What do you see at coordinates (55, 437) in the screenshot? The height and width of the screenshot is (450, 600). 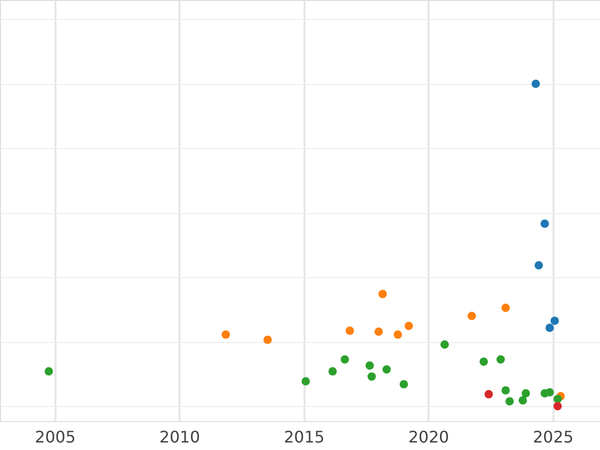 I see `x-tick-label: 2005` at bounding box center [55, 437].